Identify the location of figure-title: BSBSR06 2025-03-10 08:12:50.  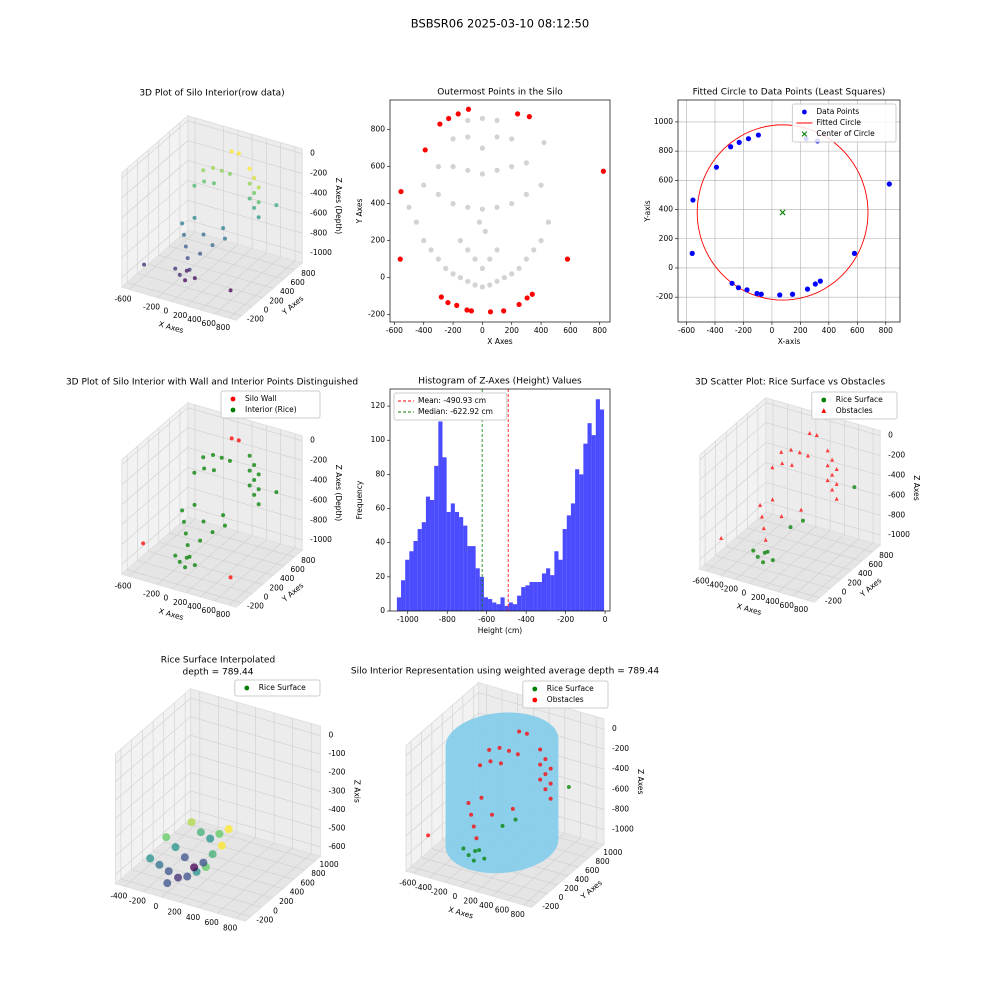
(500, 24).